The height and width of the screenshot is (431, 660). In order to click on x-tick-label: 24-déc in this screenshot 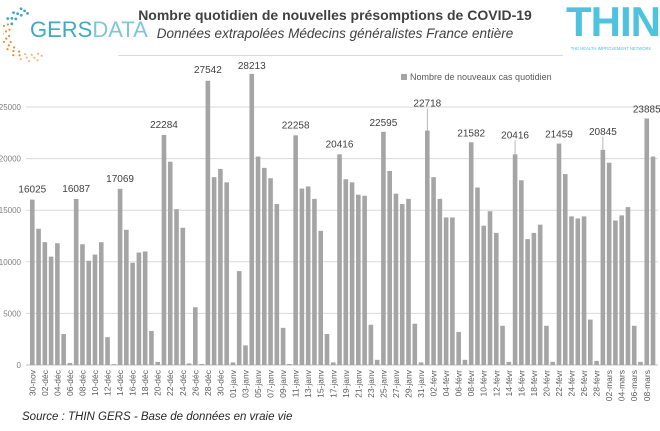, I will do `click(183, 382)`.